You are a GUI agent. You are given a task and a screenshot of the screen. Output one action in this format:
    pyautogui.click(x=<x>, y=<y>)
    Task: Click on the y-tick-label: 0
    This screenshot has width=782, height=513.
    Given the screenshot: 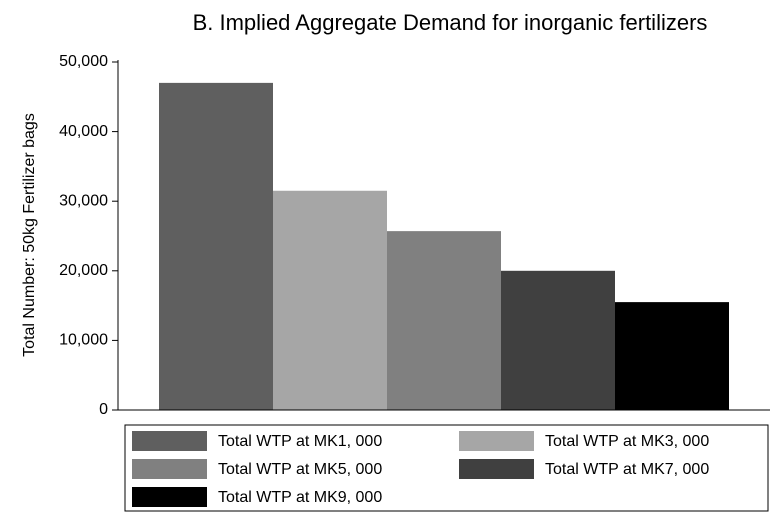 What is the action you would take?
    pyautogui.click(x=103, y=409)
    